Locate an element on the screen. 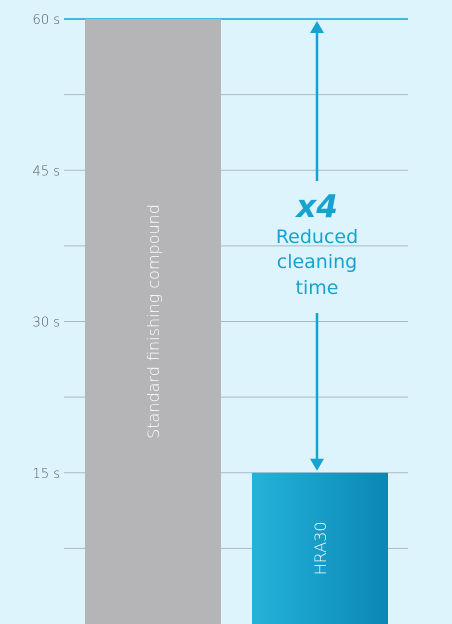 This screenshot has height=624, width=452. reduction-annotation: x4 Reduced cleaning time is located at coordinates (317, 246).